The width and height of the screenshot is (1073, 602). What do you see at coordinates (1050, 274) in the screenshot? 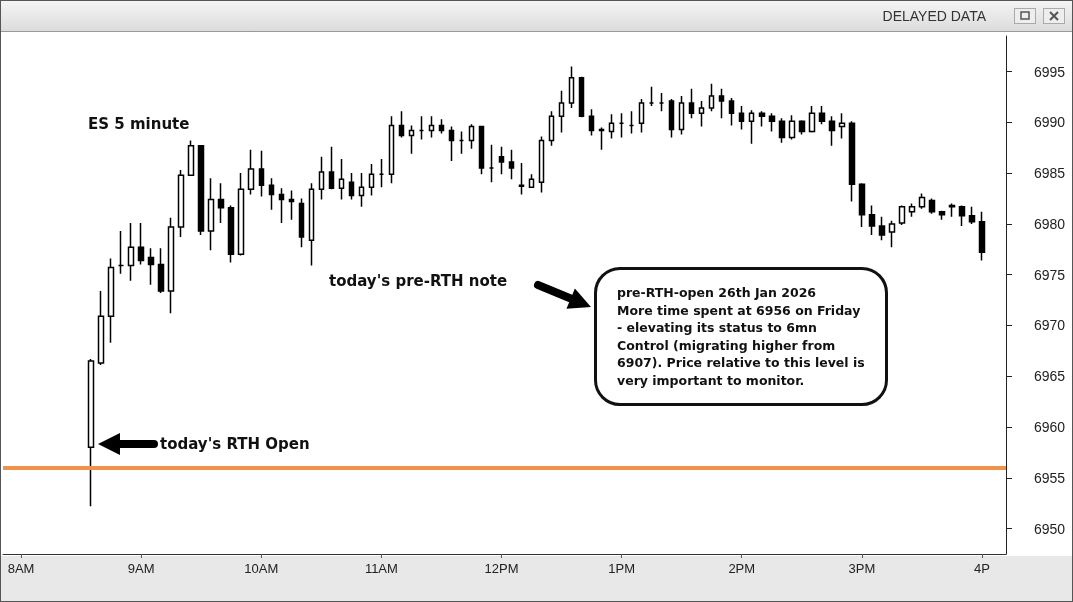
I see `y-tick-label: 6975` at bounding box center [1050, 274].